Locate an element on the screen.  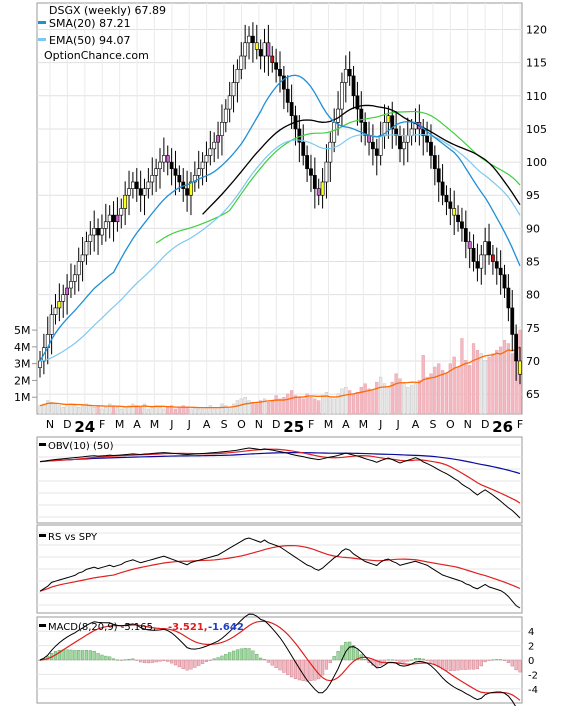
obv-ma50-line is located at coordinates (280, 463).